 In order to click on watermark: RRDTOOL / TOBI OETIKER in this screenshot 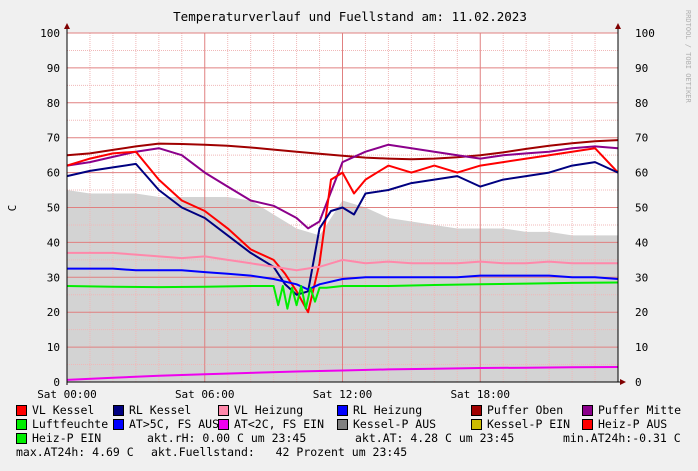, I will do `click(688, 57)`.